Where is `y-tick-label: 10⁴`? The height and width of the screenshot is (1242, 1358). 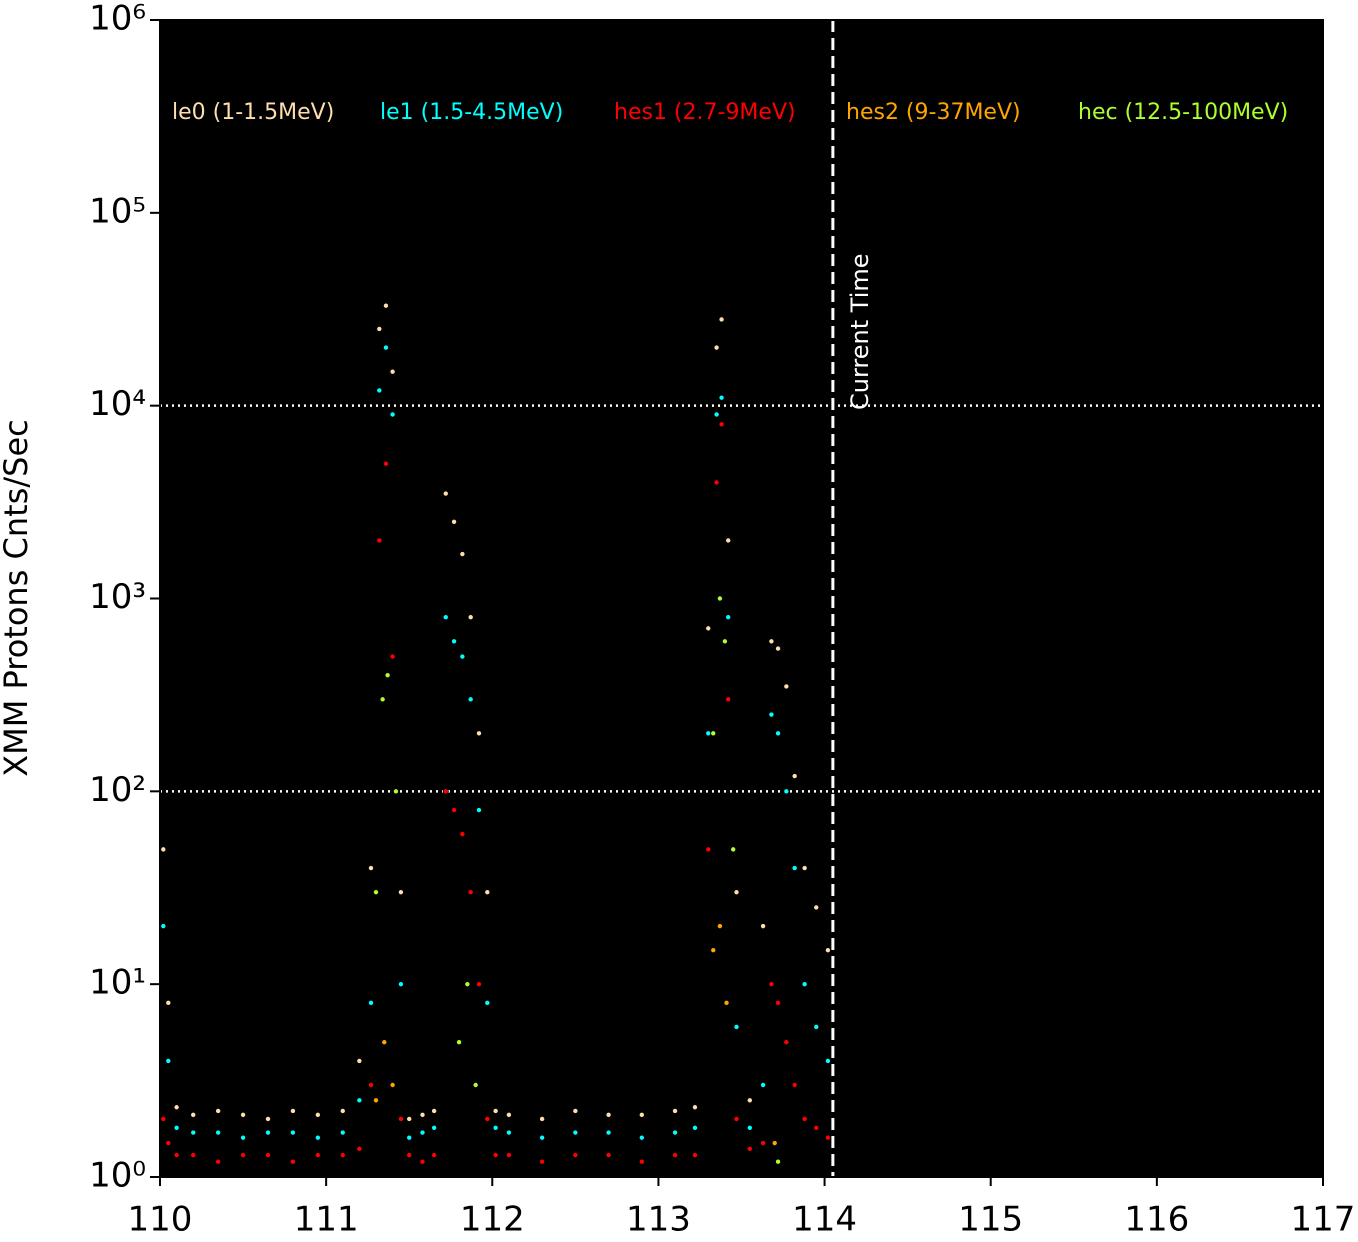
y-tick-label: 10⁴ is located at coordinates (117, 404).